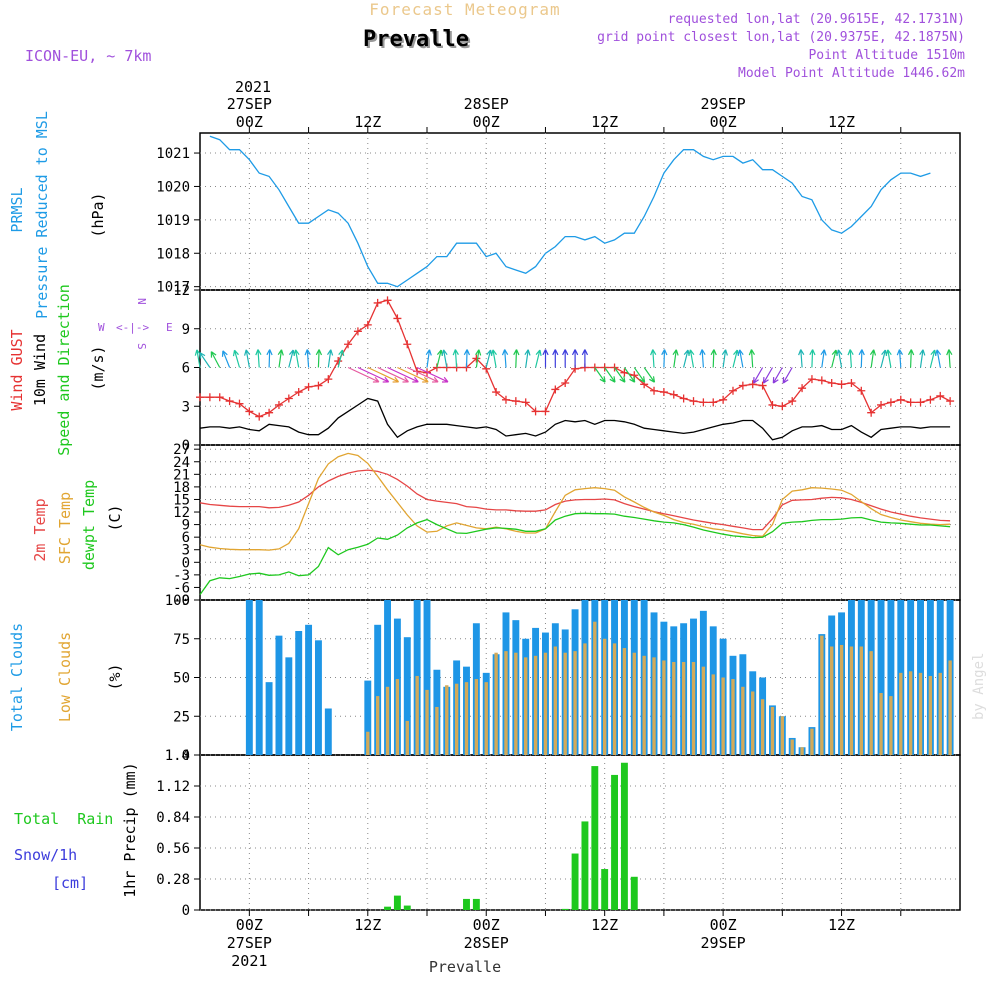  Describe the element at coordinates (486, 943) in the screenshot. I see `bottom-day-label: 28SEP` at that location.